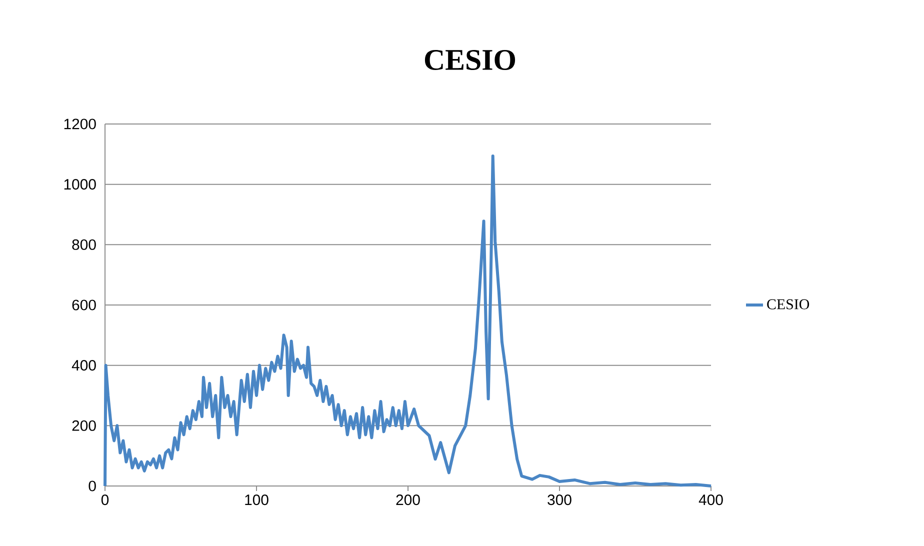  What do you see at coordinates (80, 184) in the screenshot?
I see `y-tick-label: 1000` at bounding box center [80, 184].